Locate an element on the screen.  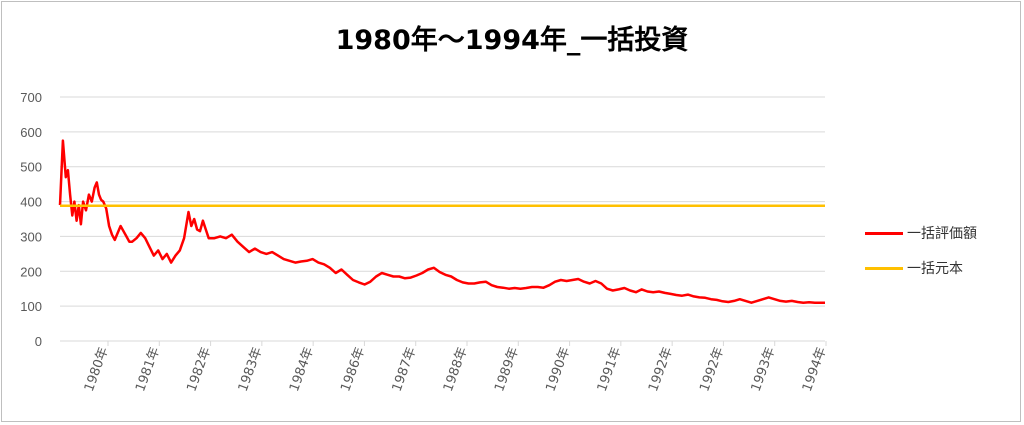
y-tick-label: 600 is located at coordinates (31, 132).